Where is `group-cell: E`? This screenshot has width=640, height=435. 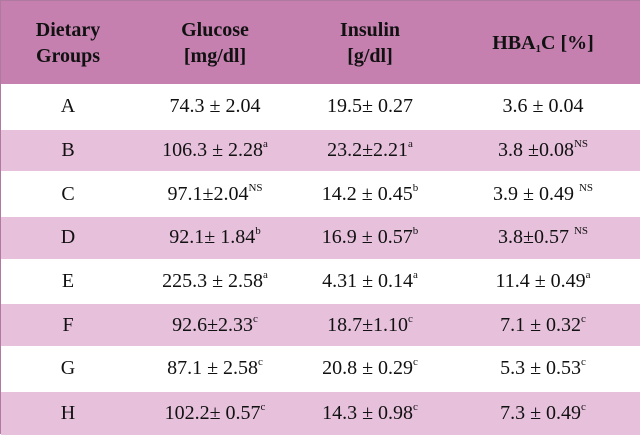
group-cell: E is located at coordinates (68, 281).